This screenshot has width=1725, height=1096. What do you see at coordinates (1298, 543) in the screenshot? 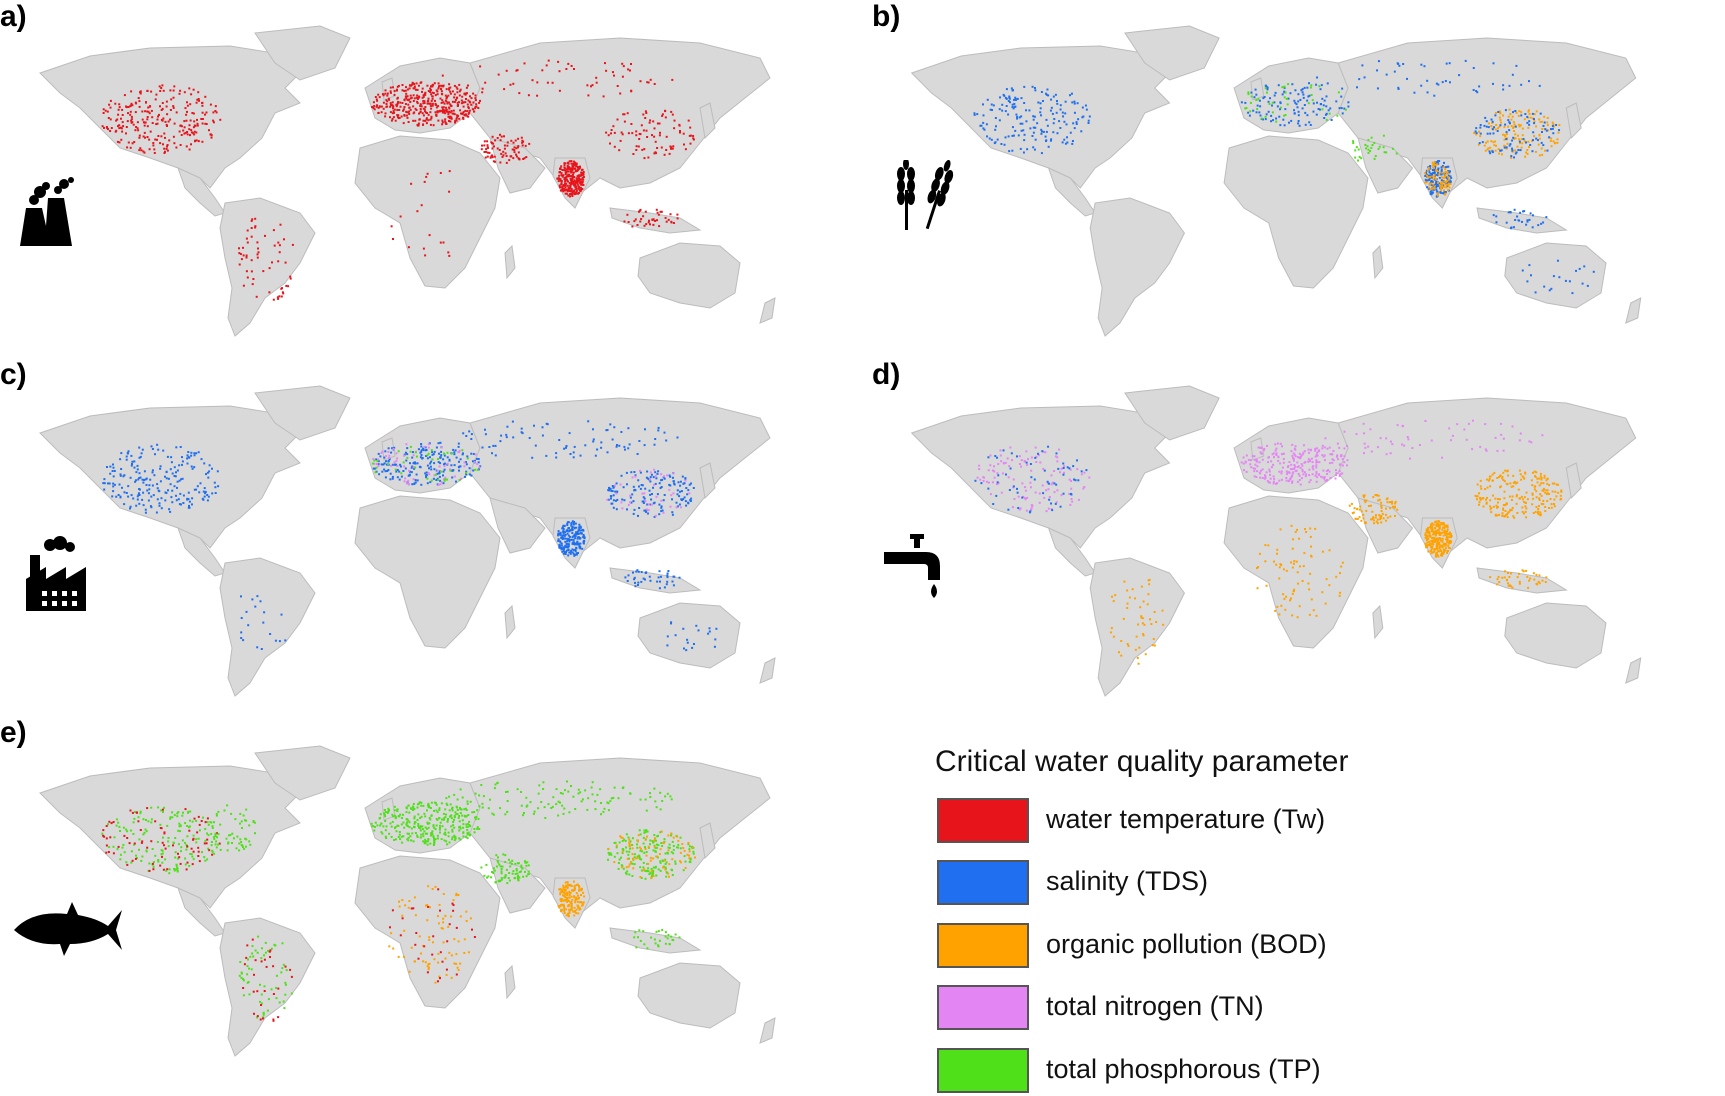
I see `world-map-d` at bounding box center [1298, 543].